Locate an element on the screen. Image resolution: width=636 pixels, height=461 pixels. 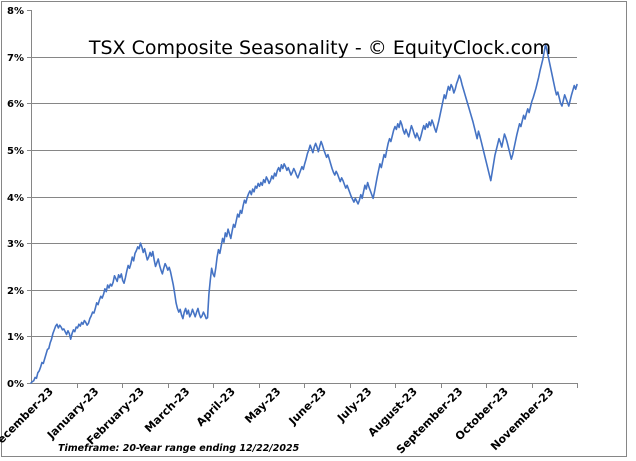
y-tick-label: 4% is located at coordinates (15, 198).